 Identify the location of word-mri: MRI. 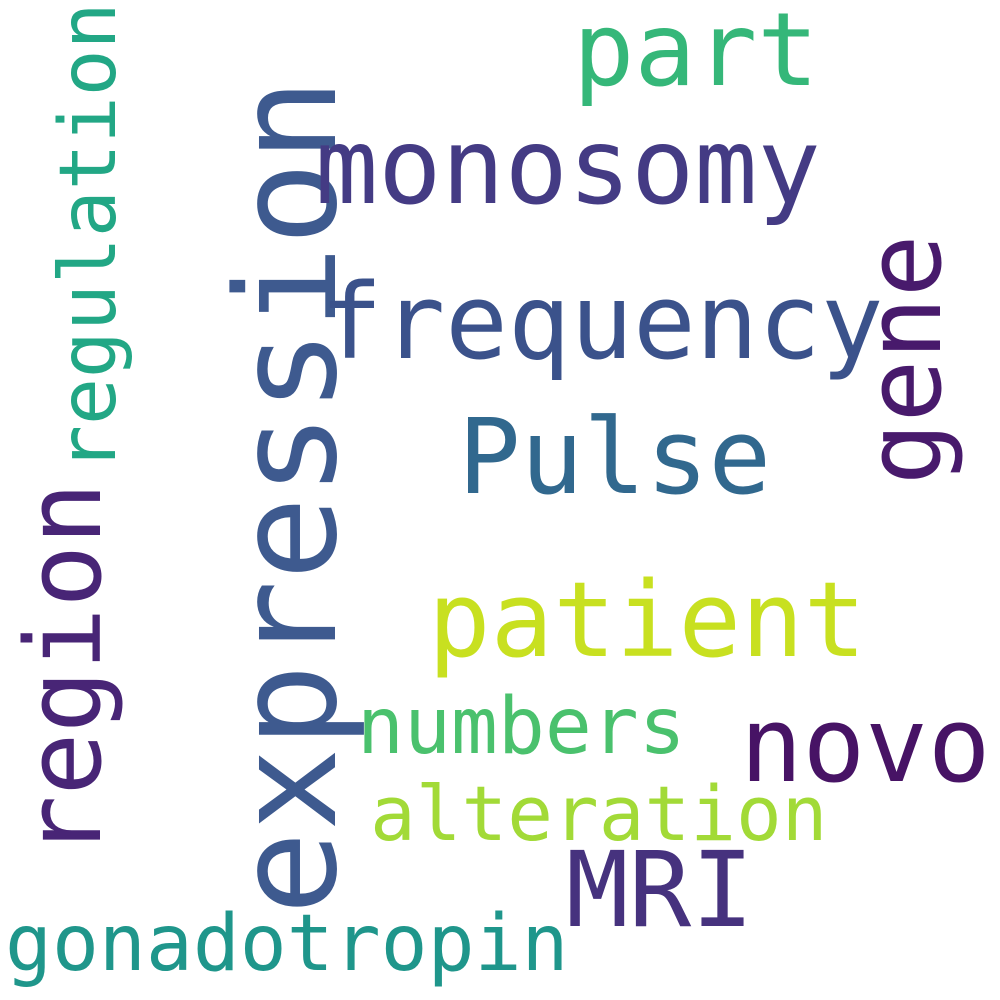
(660, 890).